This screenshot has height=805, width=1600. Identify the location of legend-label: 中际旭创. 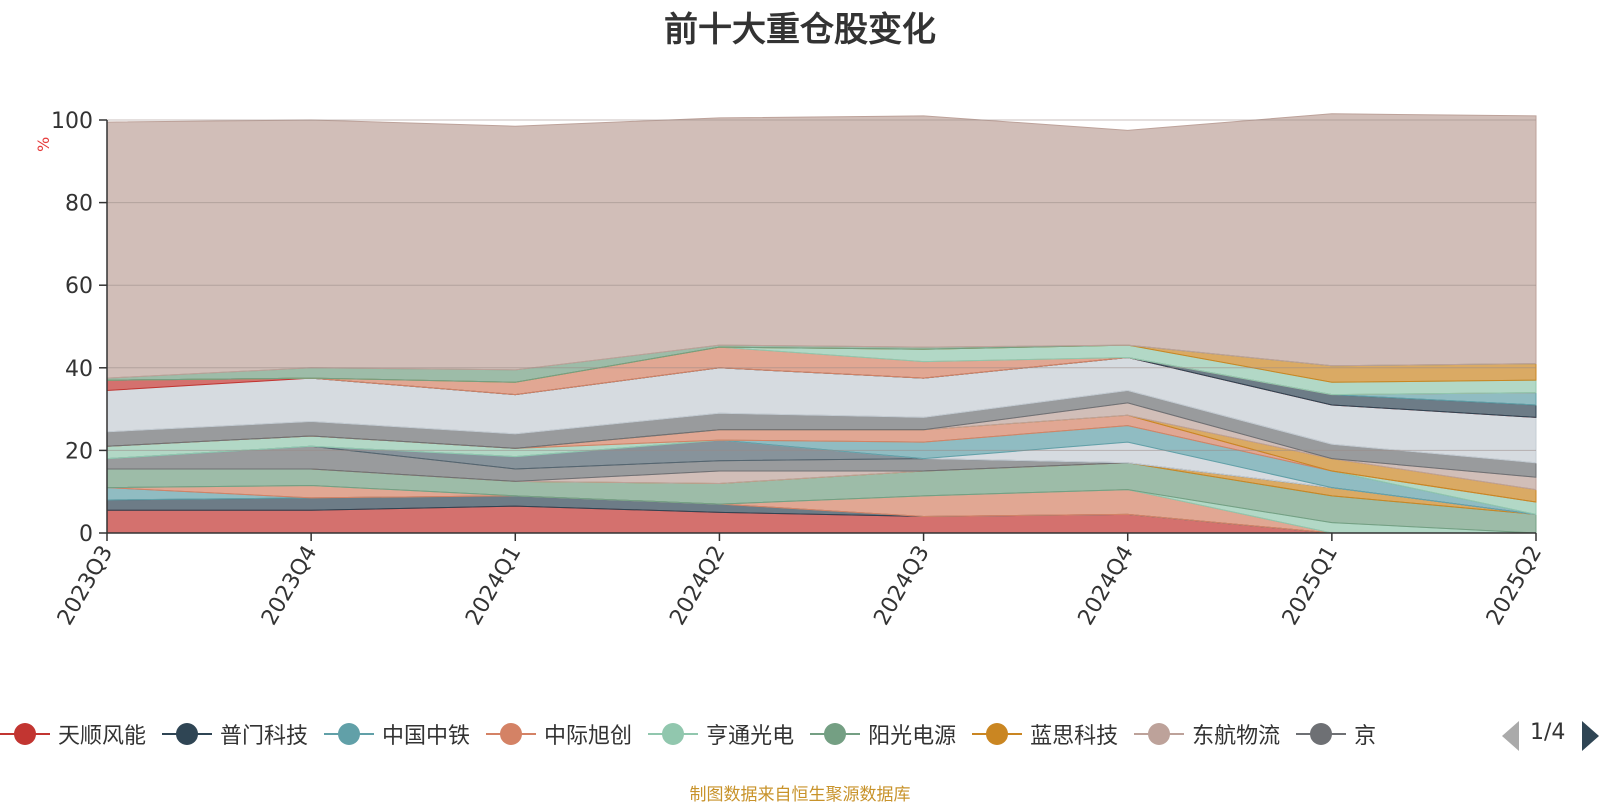
(588, 736).